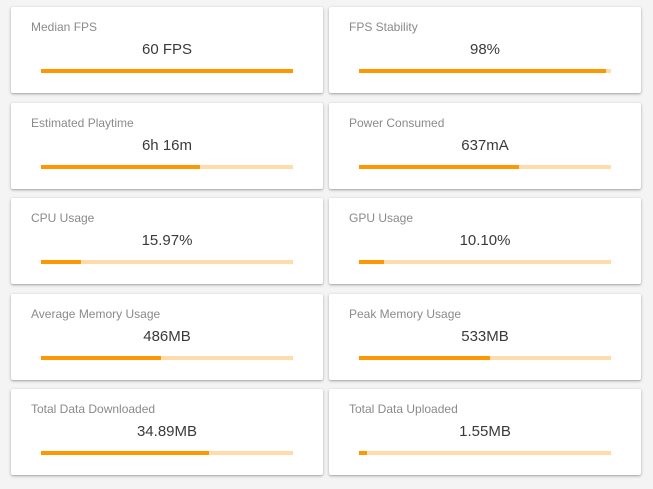 The height and width of the screenshot is (489, 653). Describe the element at coordinates (397, 122) in the screenshot. I see `metric-title: Power Consumed` at that location.